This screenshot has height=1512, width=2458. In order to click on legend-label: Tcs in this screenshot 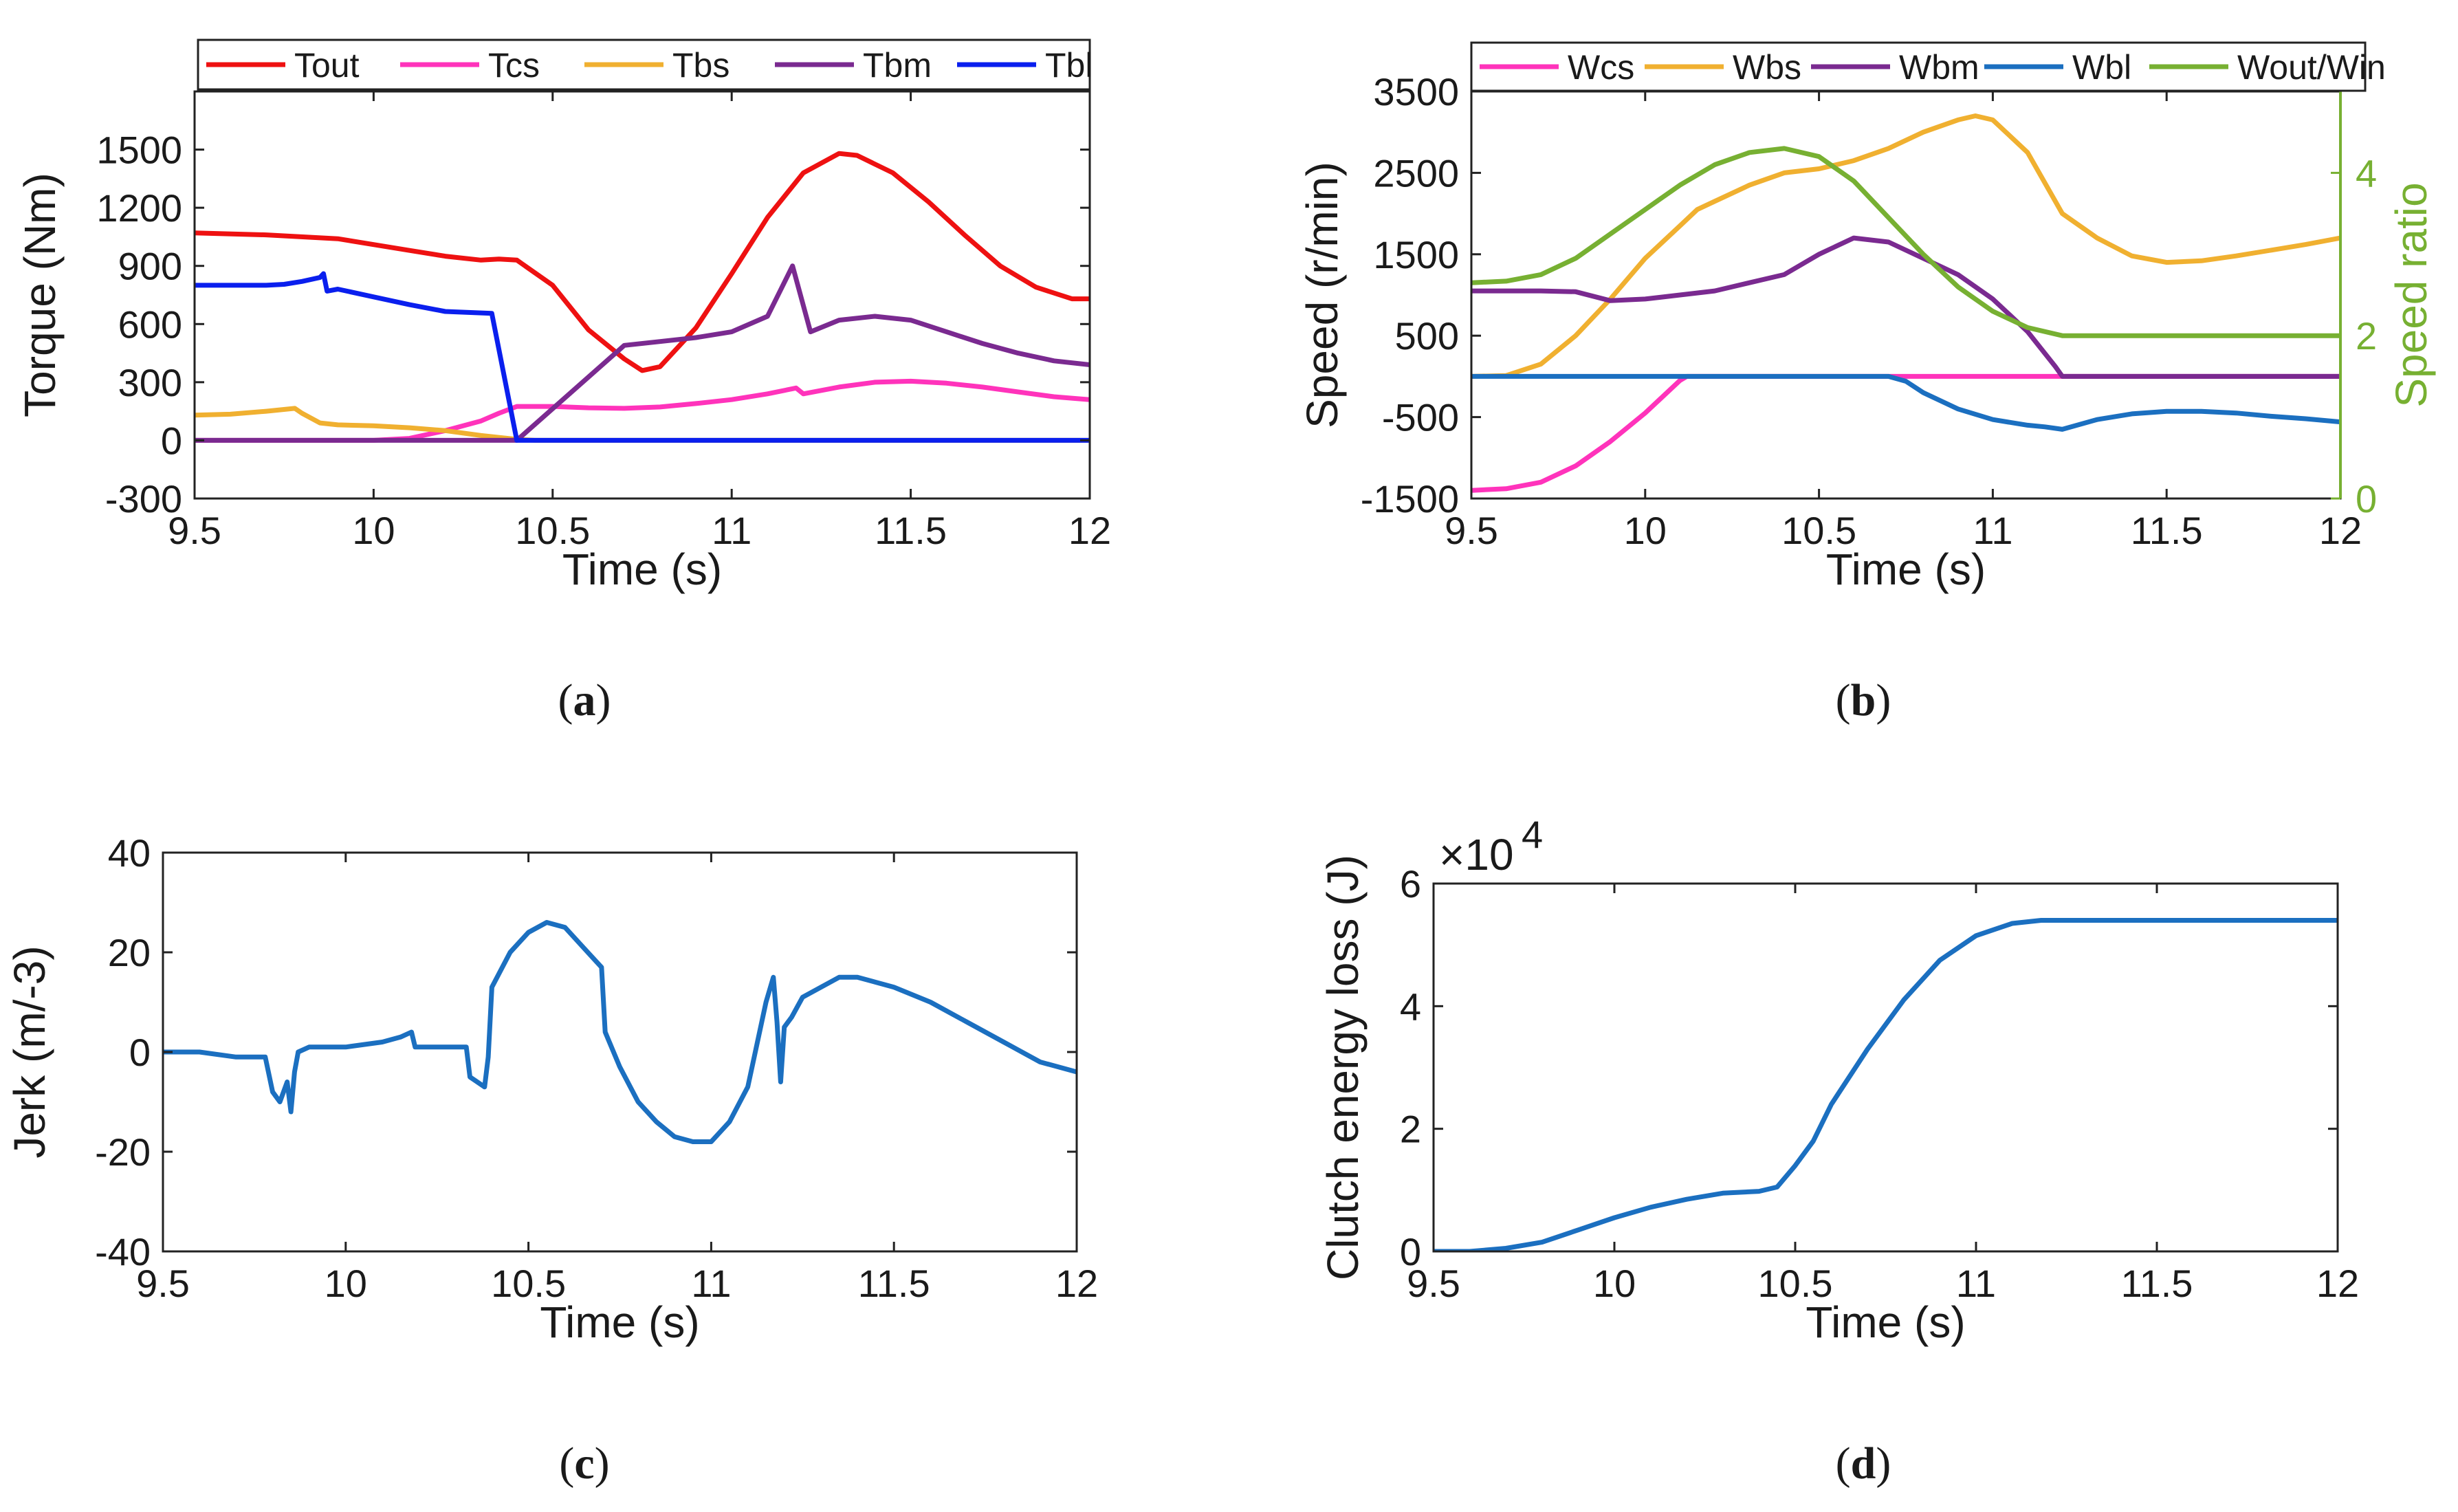, I will do `click(514, 65)`.